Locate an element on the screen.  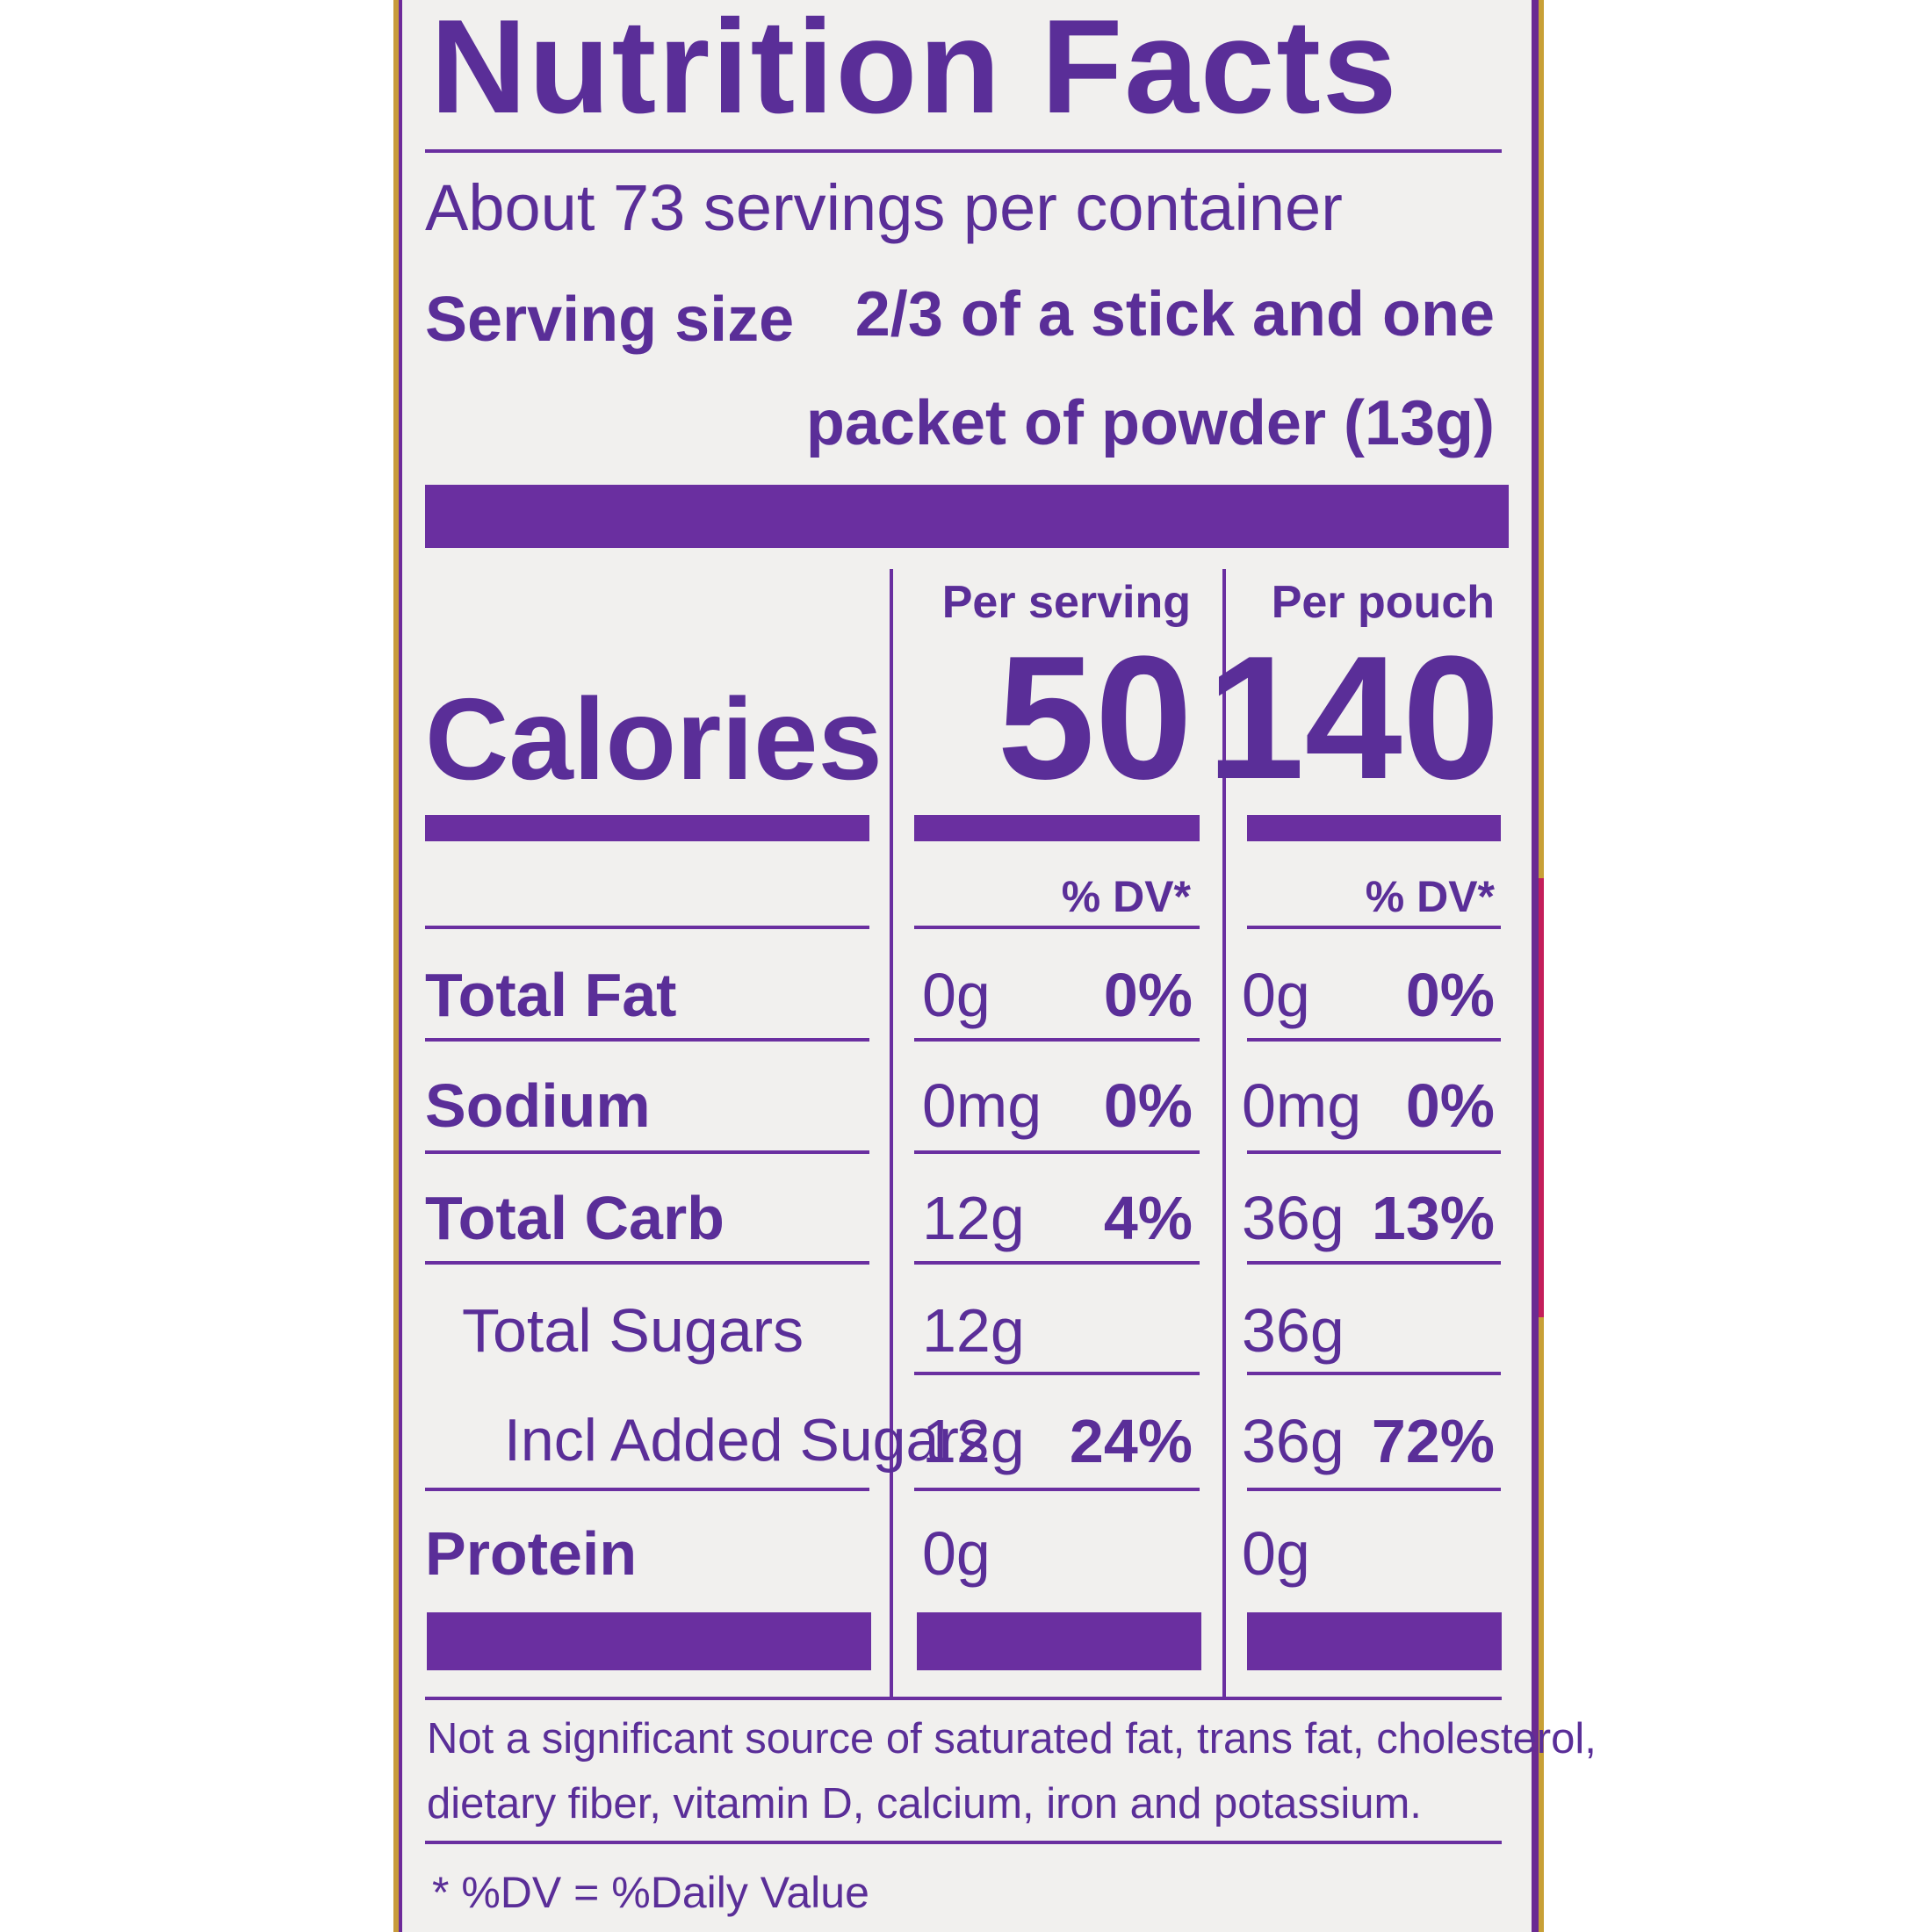
thick-rule-top is located at coordinates (967, 516).